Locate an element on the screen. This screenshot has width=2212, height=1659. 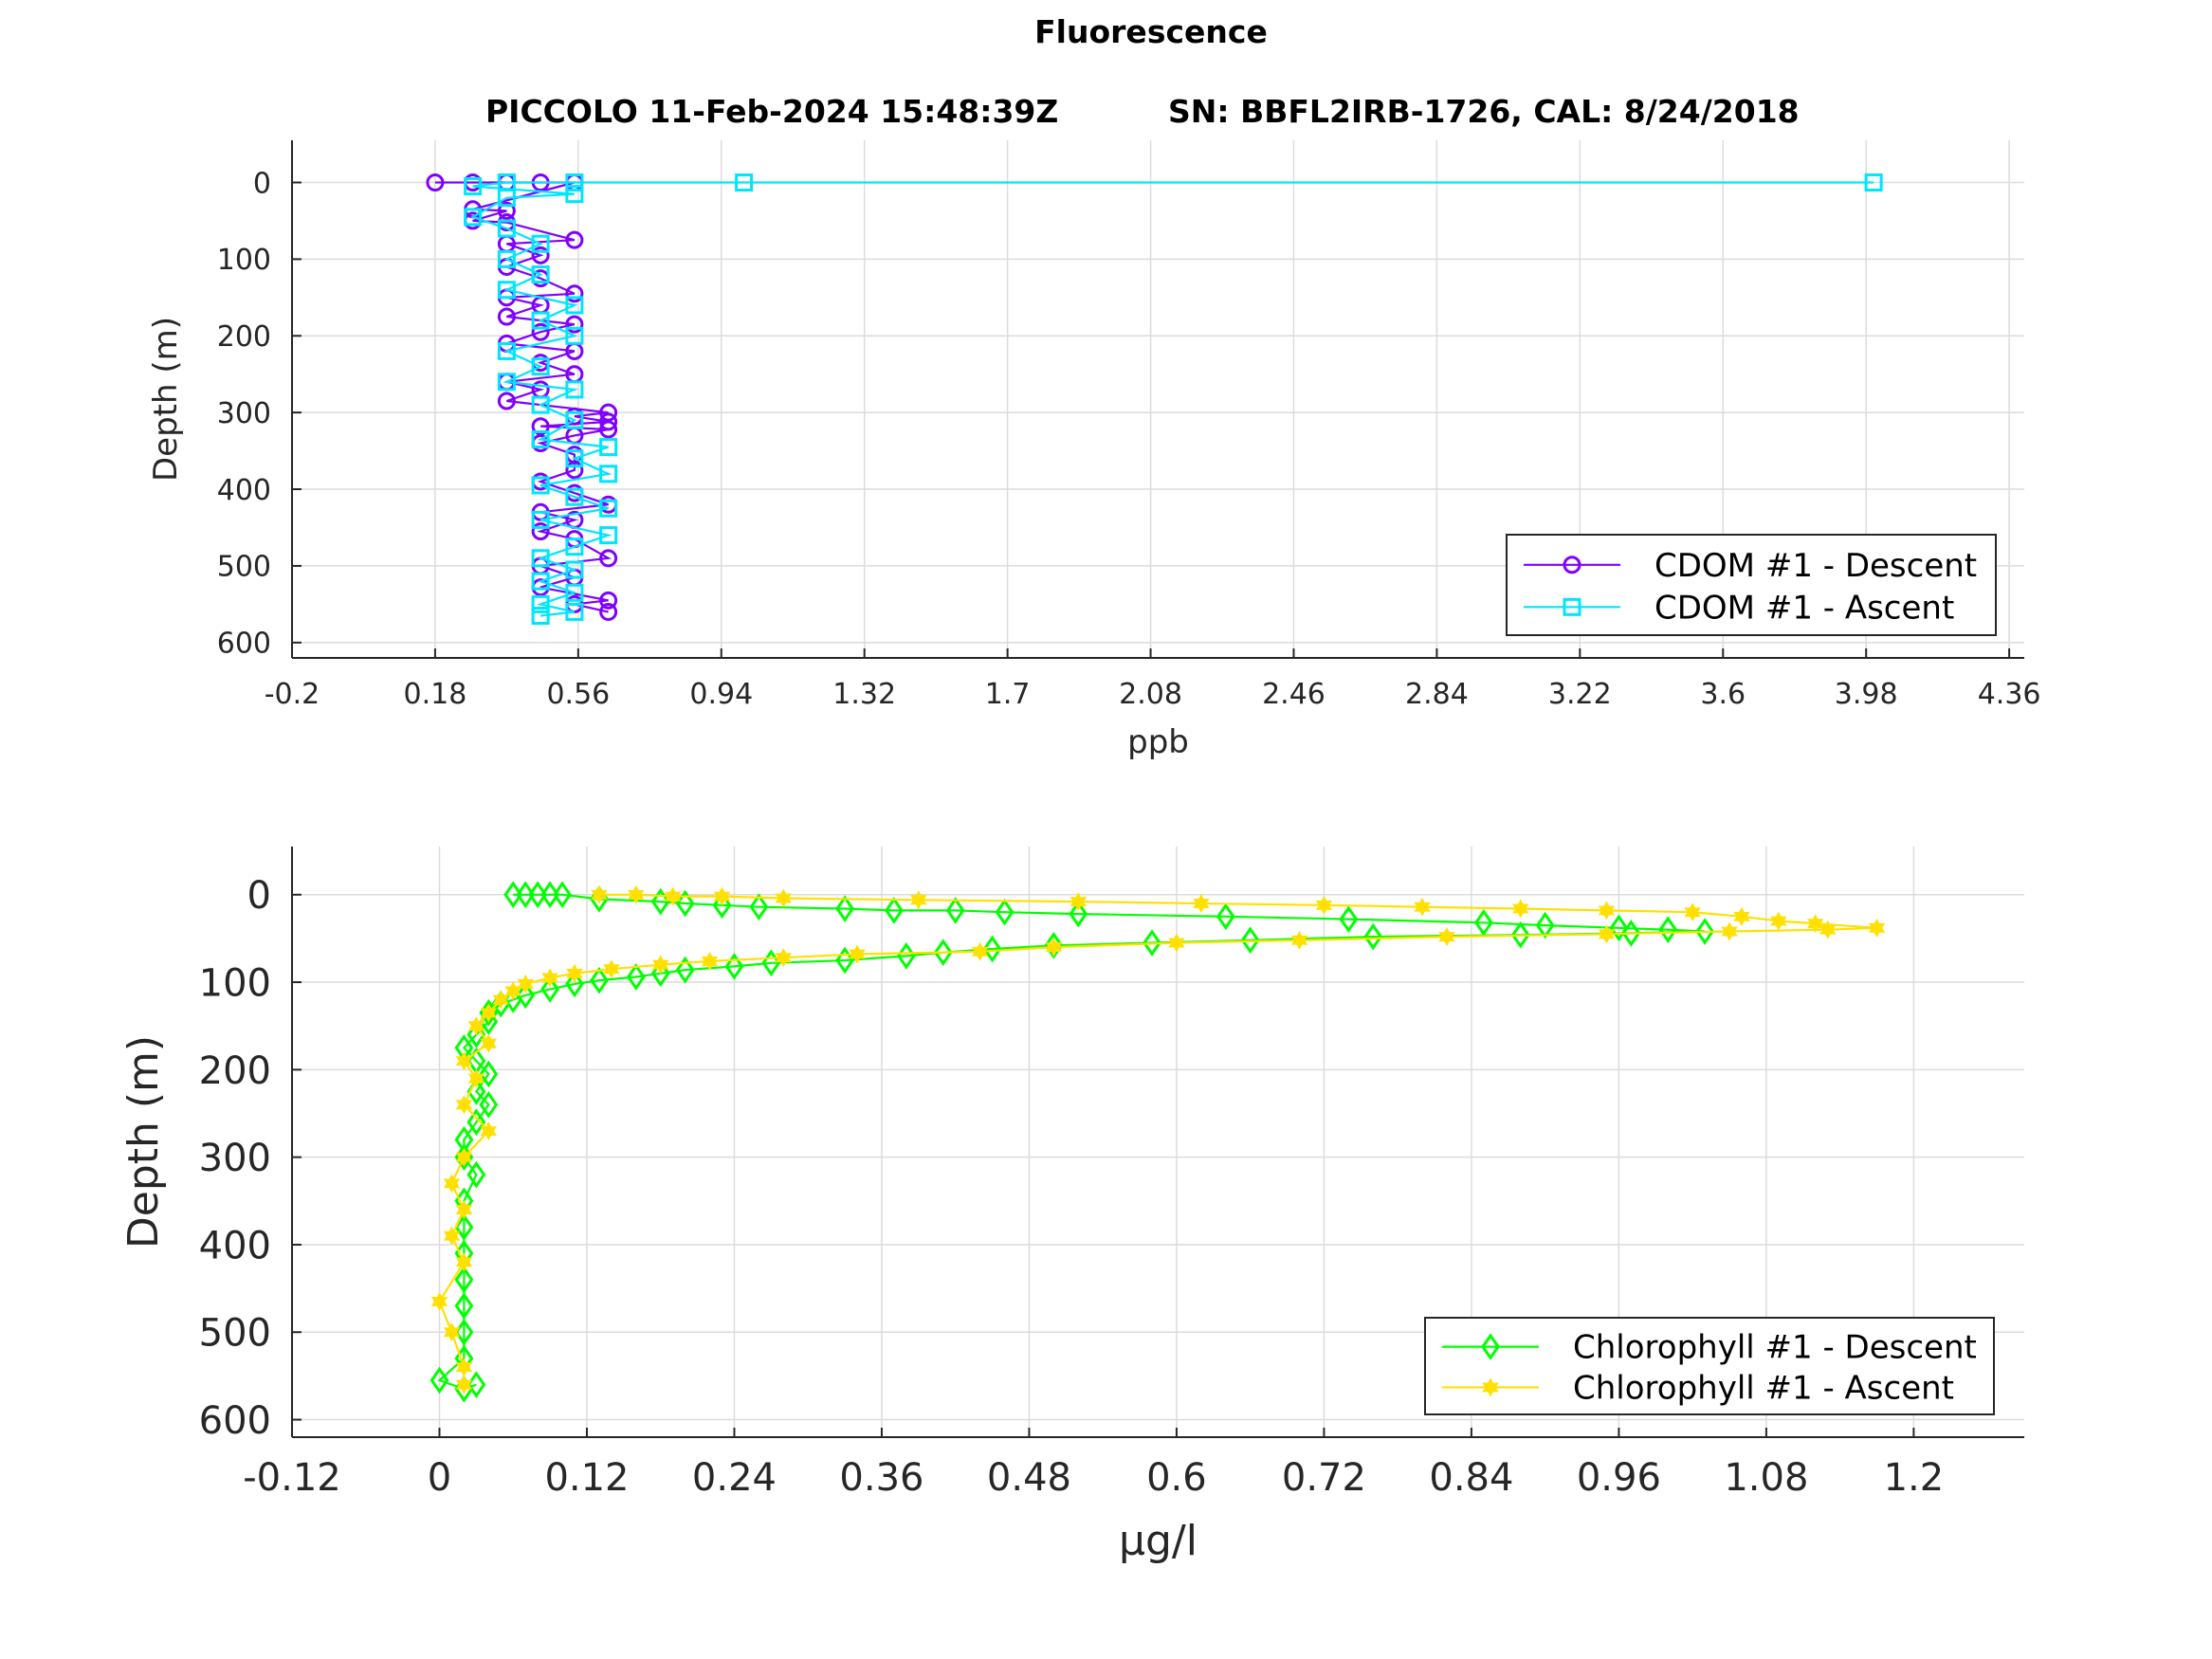
x-tick-label: 3.22 is located at coordinates (1580, 694).